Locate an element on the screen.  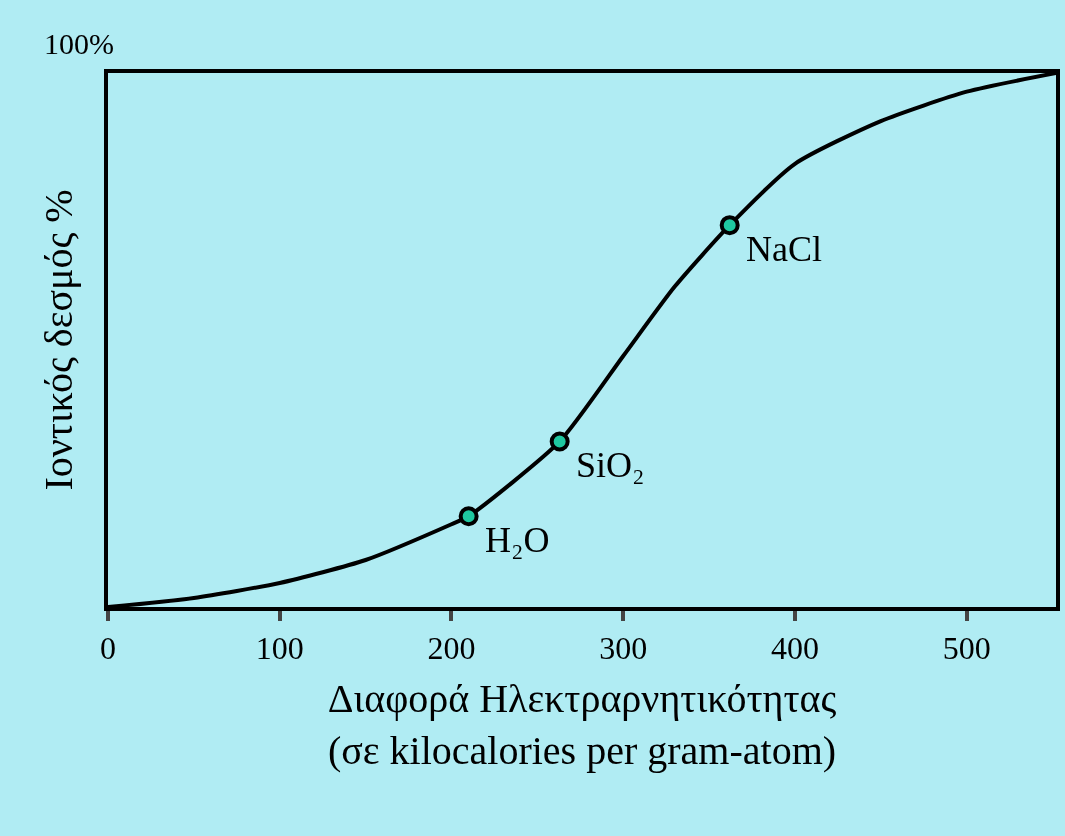
annotation: H₂O is located at coordinates (517, 540).